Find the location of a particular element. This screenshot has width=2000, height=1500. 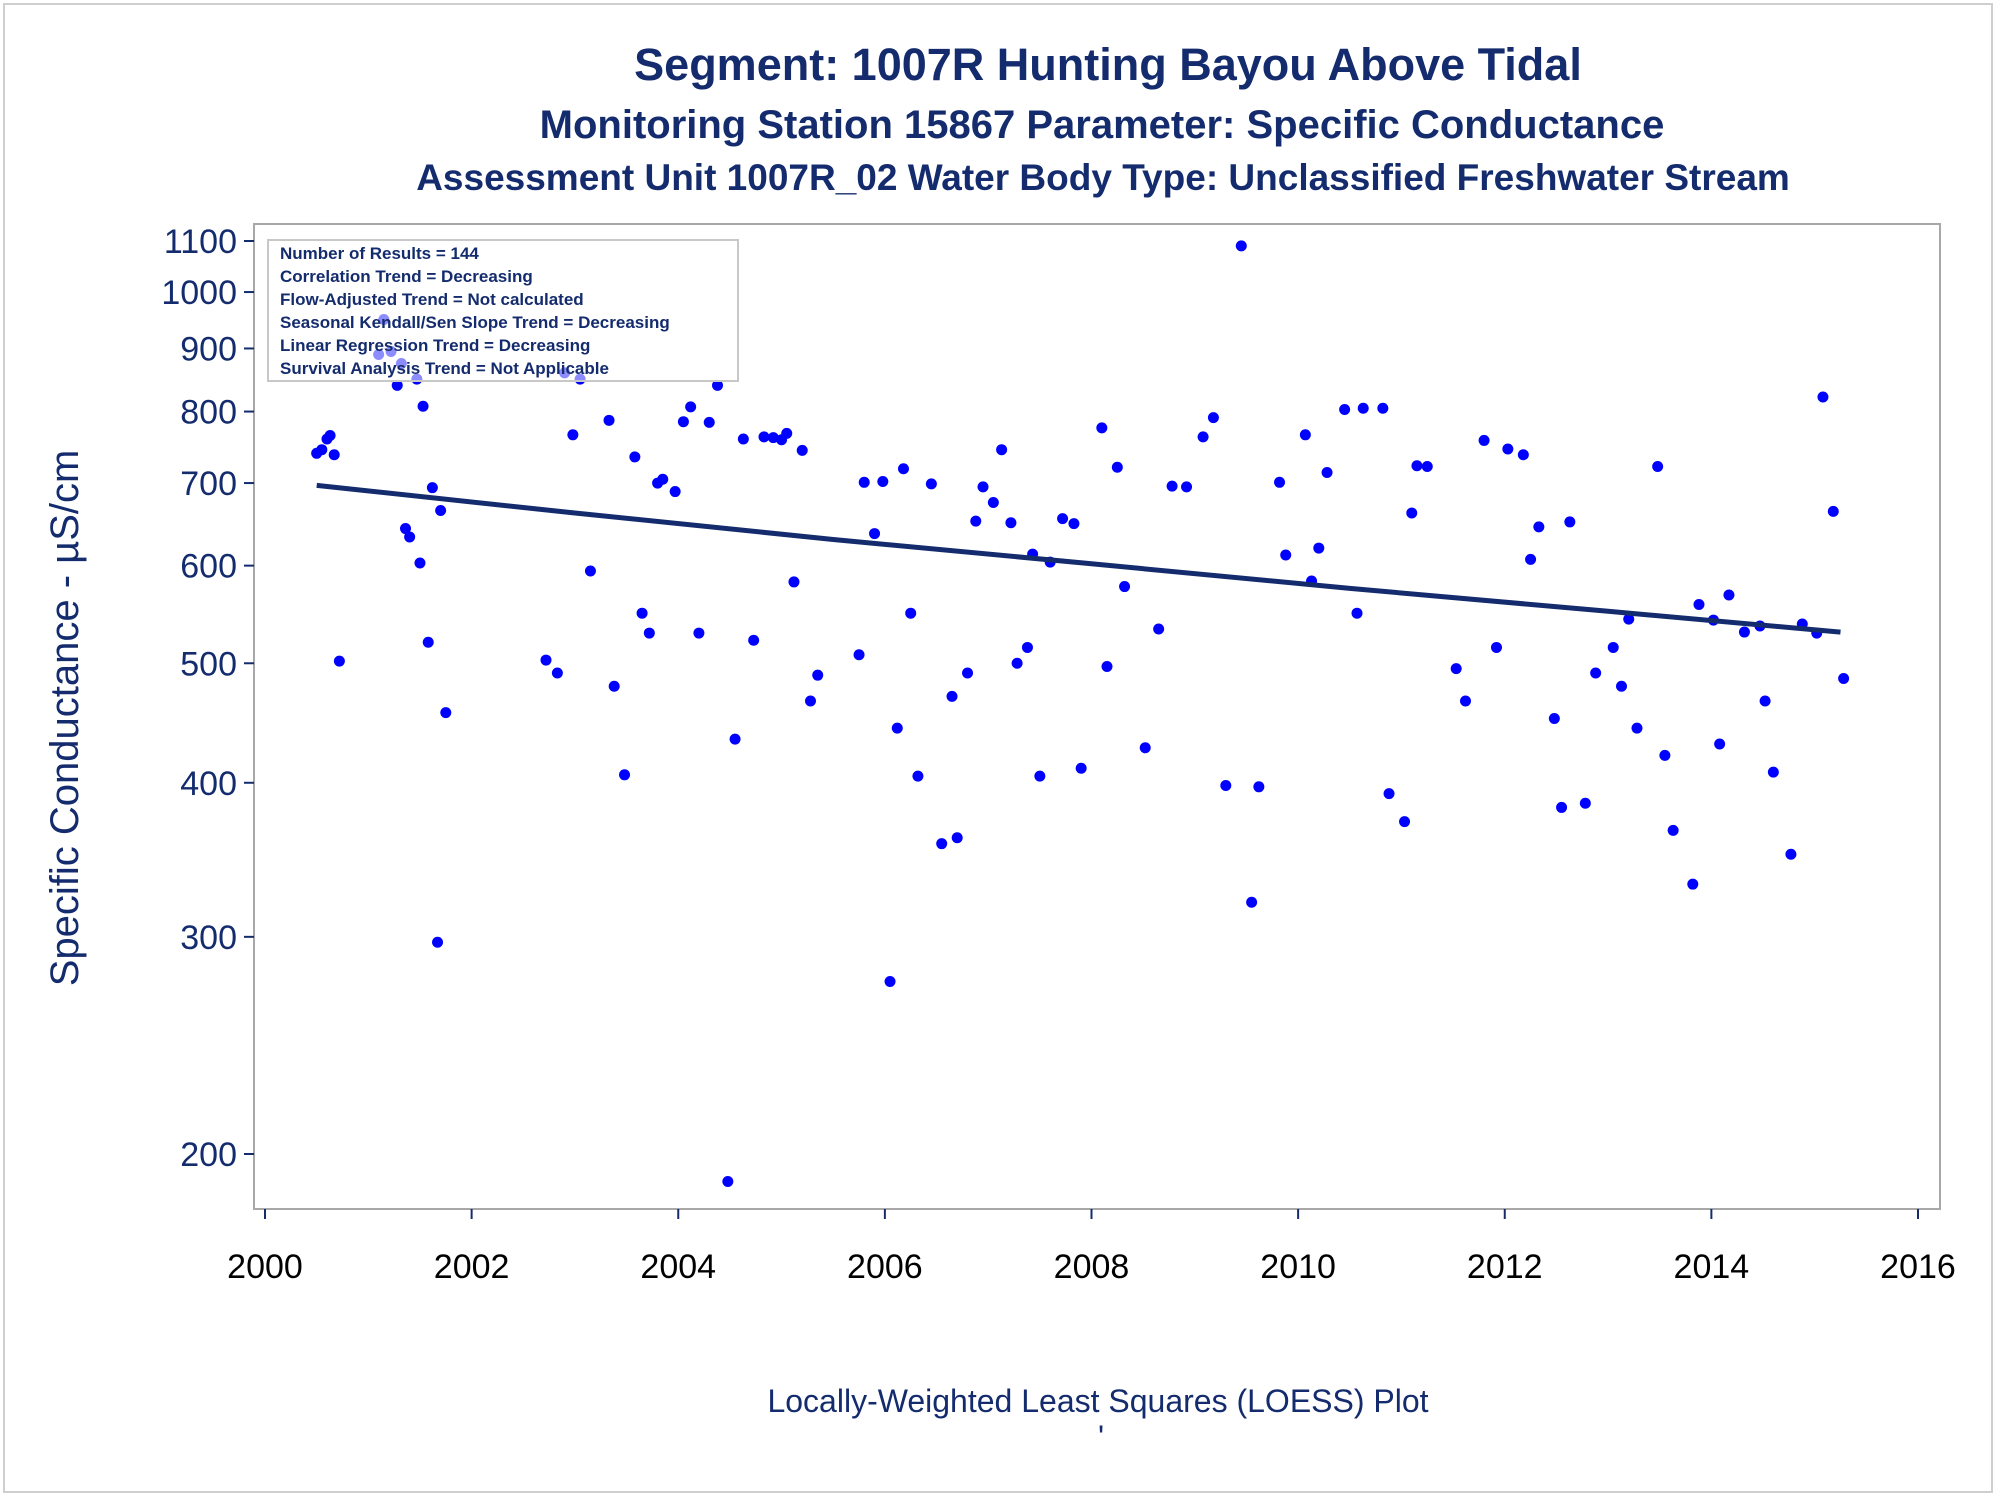

y-tick-label: 300 is located at coordinates (208, 938).